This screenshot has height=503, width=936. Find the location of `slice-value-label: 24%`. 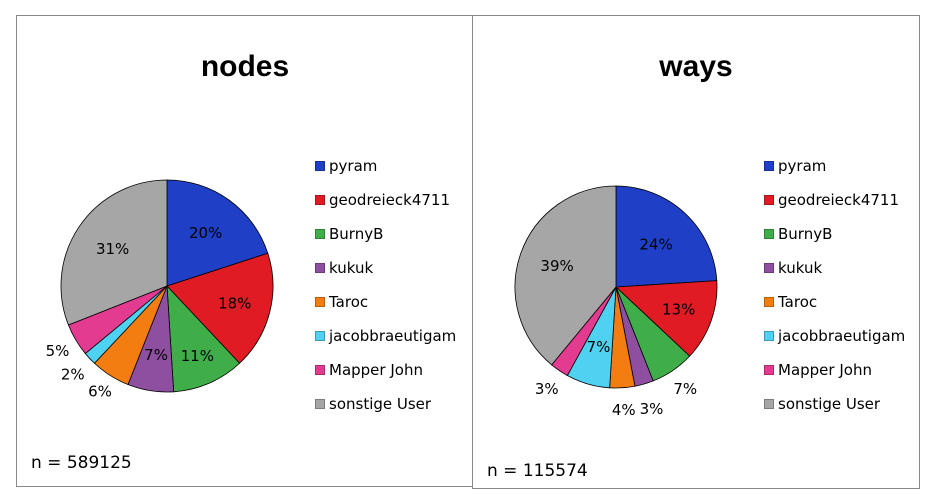

slice-value-label: 24% is located at coordinates (655, 244).